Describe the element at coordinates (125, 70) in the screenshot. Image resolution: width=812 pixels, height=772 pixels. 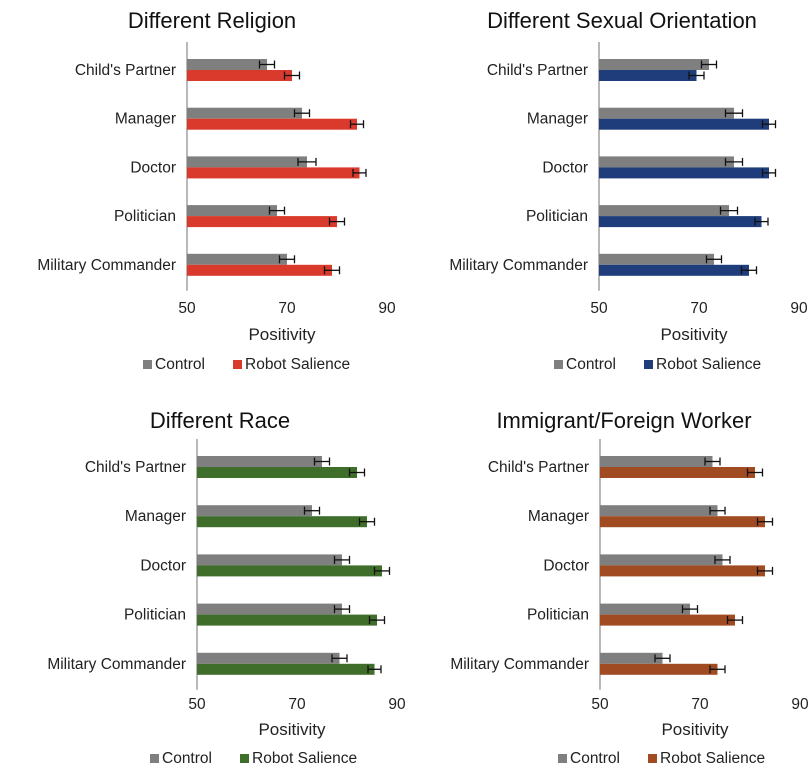
I see `category-label: Child's Partner` at that location.